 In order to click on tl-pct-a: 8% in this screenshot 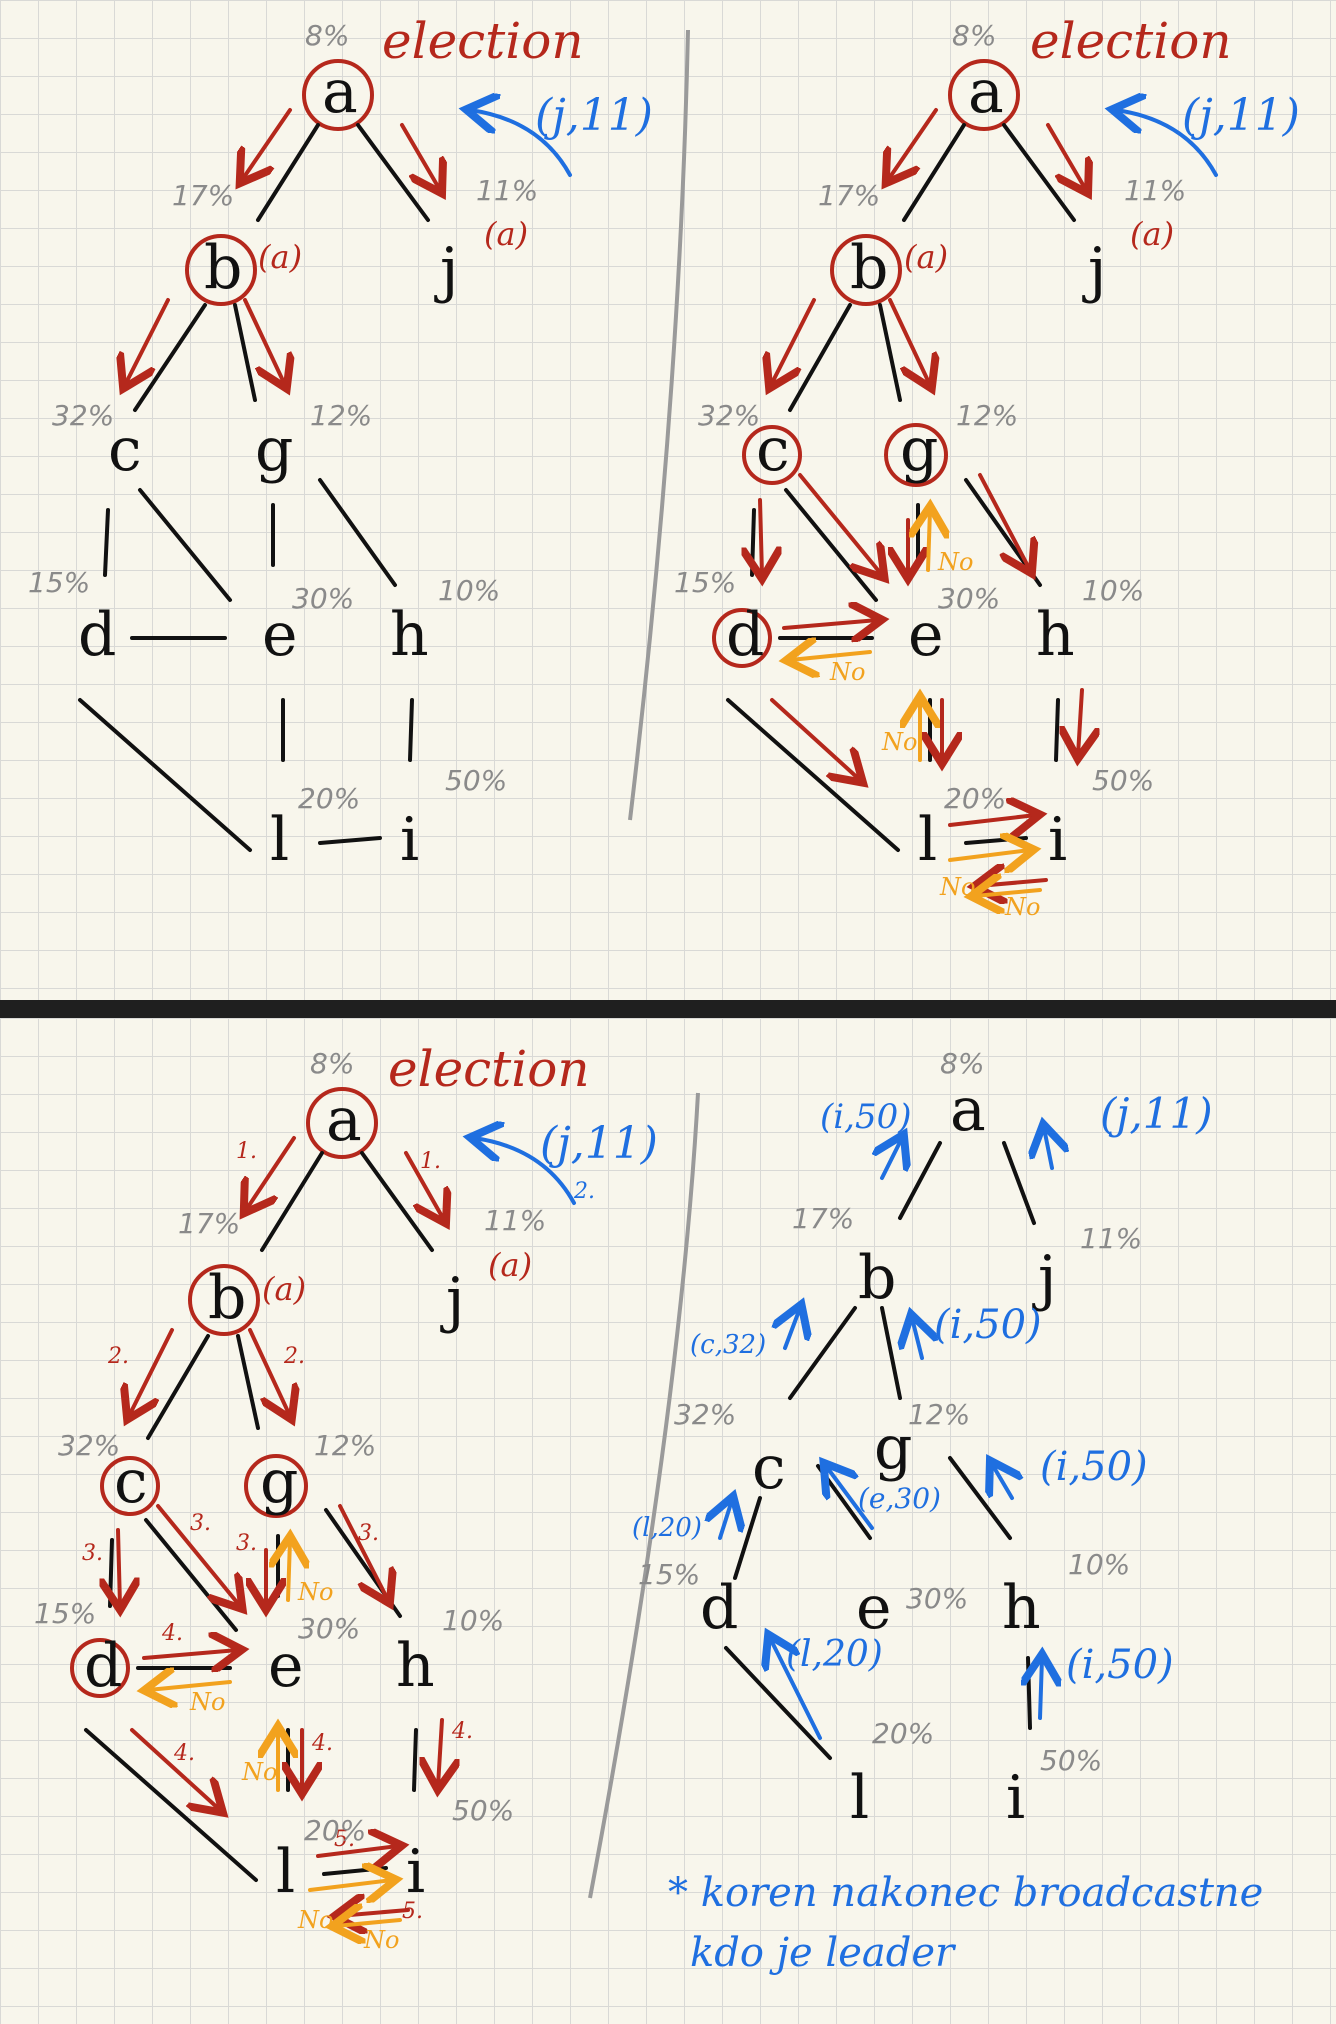, I will do `click(327, 35)`.